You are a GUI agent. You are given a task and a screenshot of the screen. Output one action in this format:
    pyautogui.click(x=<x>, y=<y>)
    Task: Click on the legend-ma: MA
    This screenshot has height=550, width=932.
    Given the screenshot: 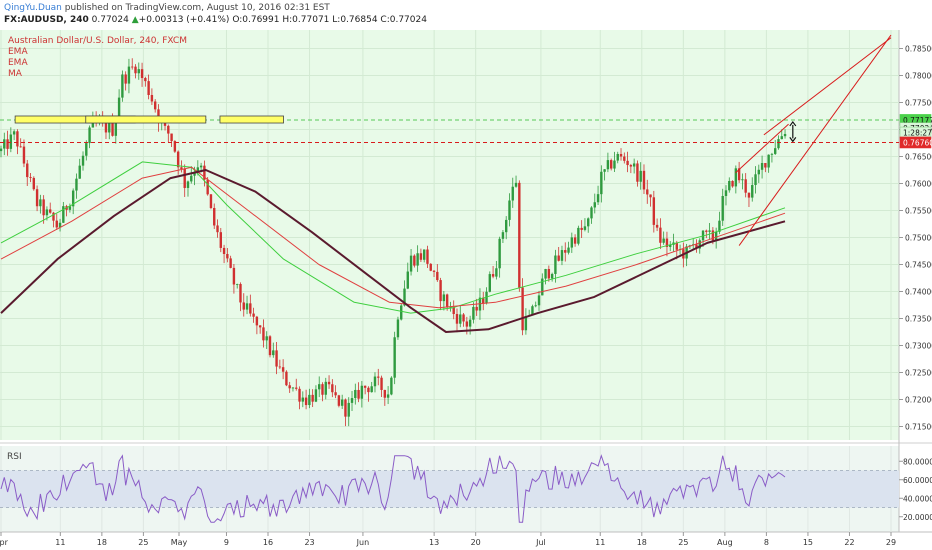 What is the action you would take?
    pyautogui.click(x=15, y=74)
    